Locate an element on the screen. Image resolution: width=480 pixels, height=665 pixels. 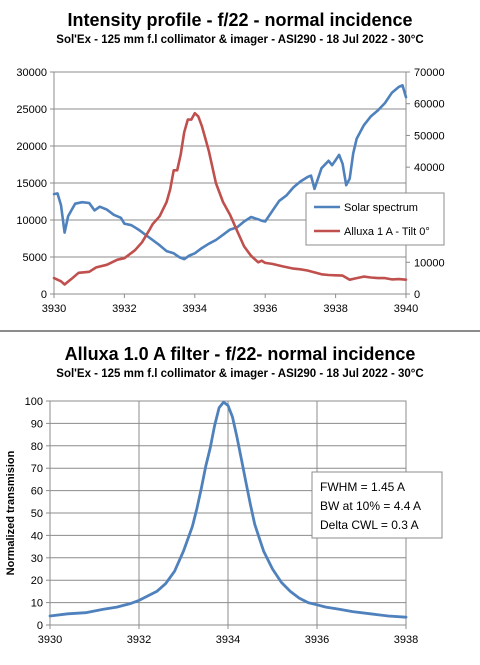
chart2-y-tick-label: 90 is located at coordinates (37, 424).